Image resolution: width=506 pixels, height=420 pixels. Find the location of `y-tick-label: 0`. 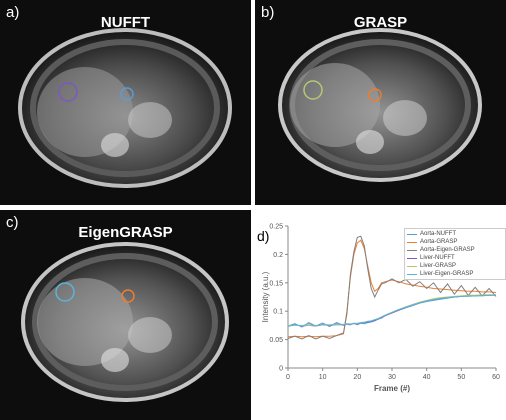

y-tick-label: 0 is located at coordinates (281, 369).